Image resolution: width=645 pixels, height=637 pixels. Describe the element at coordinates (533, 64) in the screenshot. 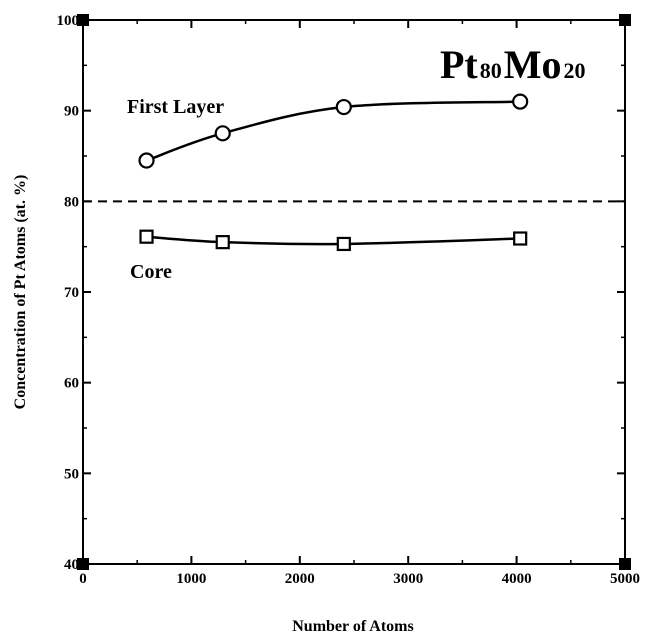

I see `title-element-mo: Mo` at that location.